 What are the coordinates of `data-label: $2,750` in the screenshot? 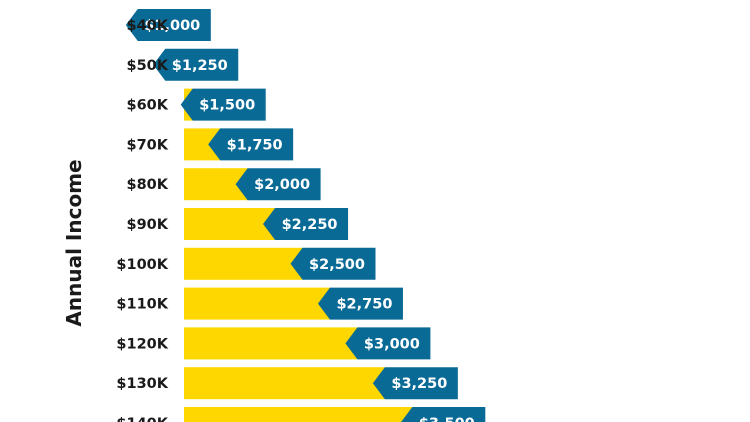 It's located at (364, 305).